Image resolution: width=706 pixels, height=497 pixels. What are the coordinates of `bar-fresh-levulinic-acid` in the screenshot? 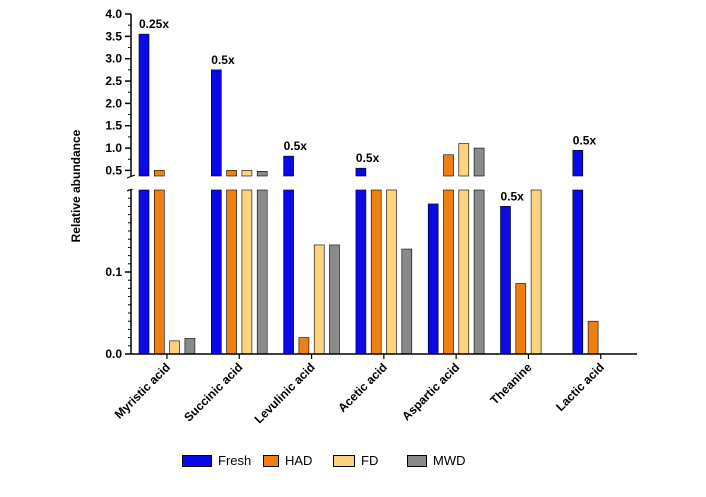 It's located at (288, 272).